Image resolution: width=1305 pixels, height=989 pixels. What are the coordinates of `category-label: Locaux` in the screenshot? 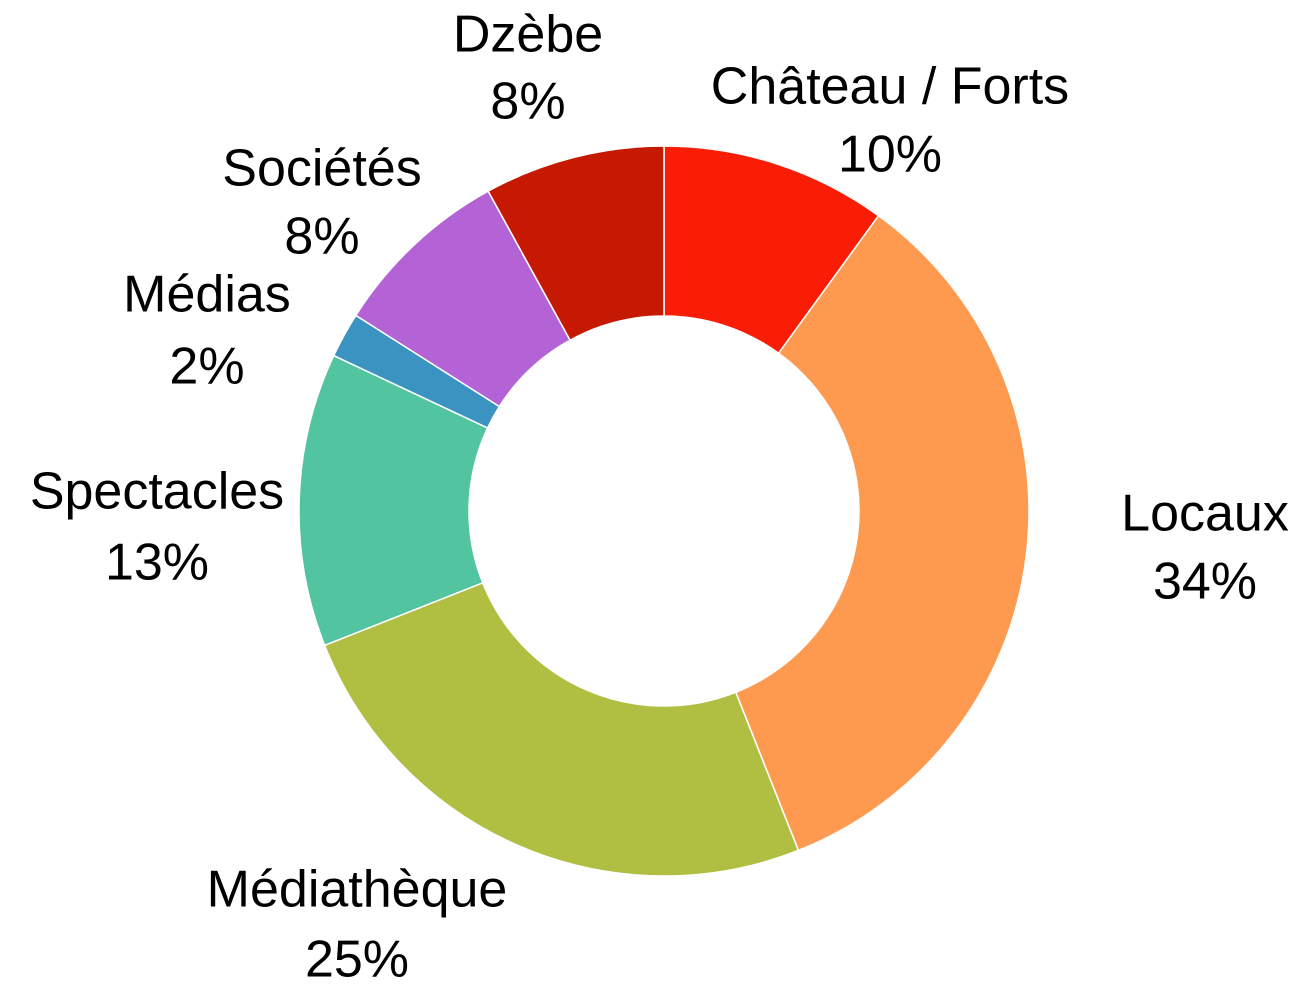 It's located at (1205, 514).